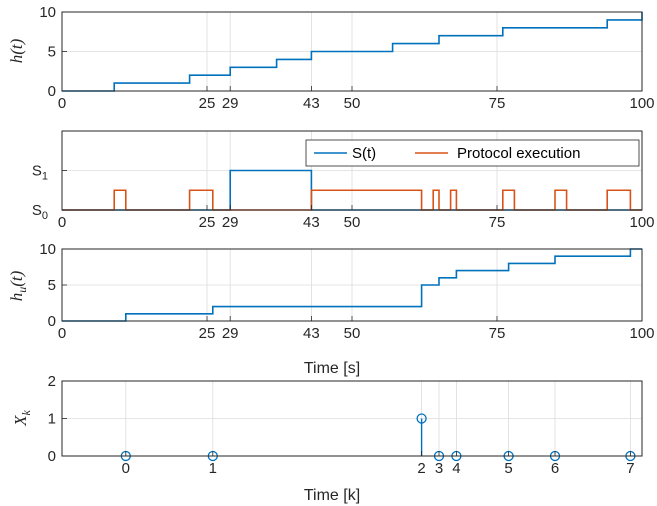 The image size is (657, 506). What do you see at coordinates (52, 381) in the screenshot?
I see `y-tick-label: 2` at bounding box center [52, 381].